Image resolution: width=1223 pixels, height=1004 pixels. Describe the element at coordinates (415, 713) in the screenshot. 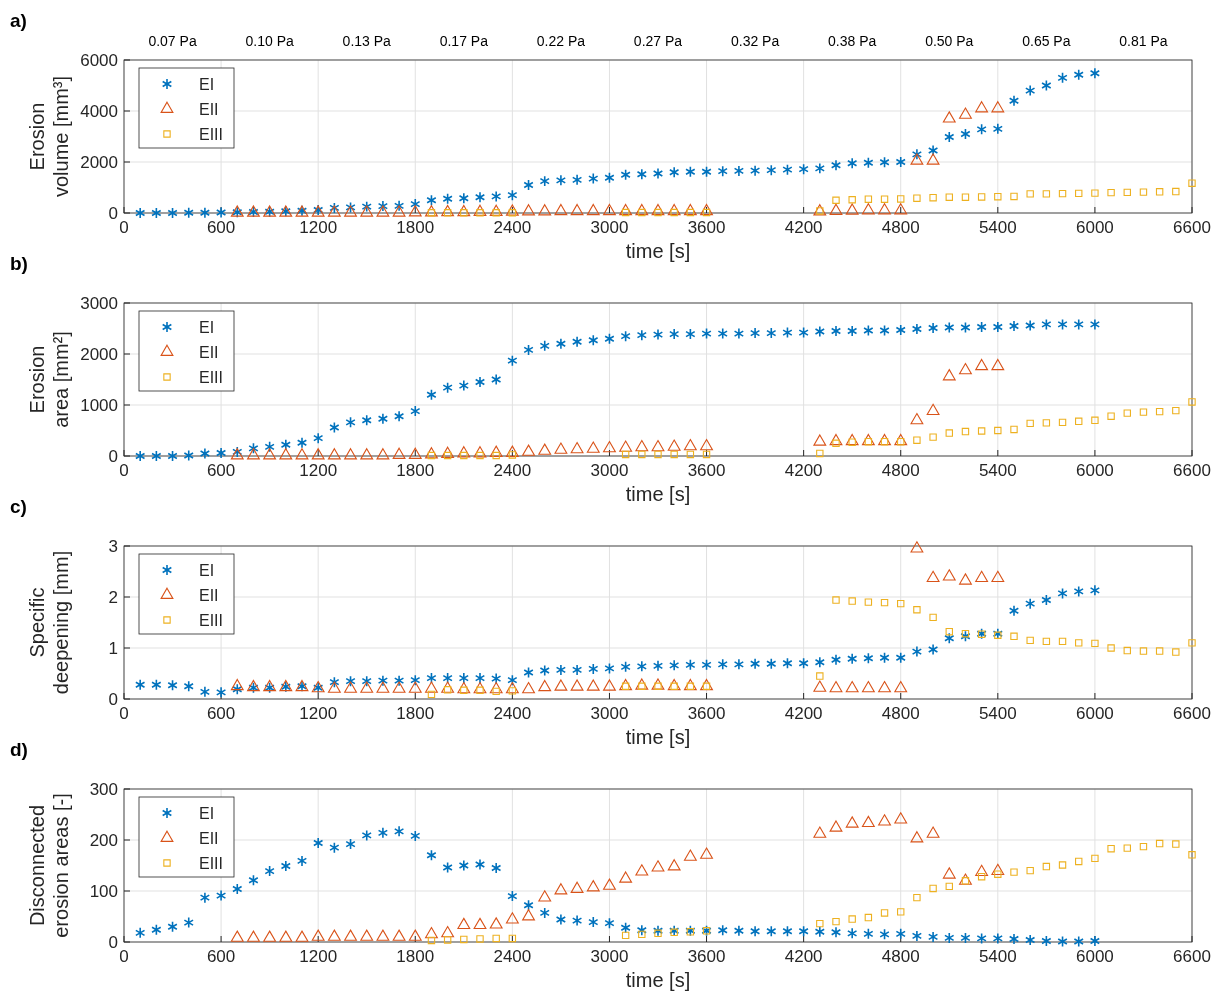

I see `x-tick-label: 1800` at that location.